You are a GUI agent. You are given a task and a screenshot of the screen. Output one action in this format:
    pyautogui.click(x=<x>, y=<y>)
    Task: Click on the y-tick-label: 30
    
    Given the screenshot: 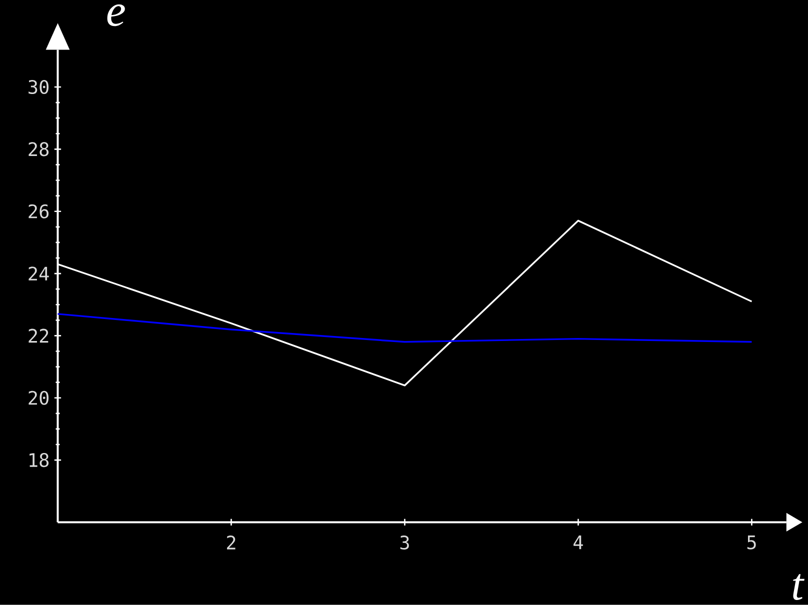 What is the action you would take?
    pyautogui.click(x=38, y=87)
    